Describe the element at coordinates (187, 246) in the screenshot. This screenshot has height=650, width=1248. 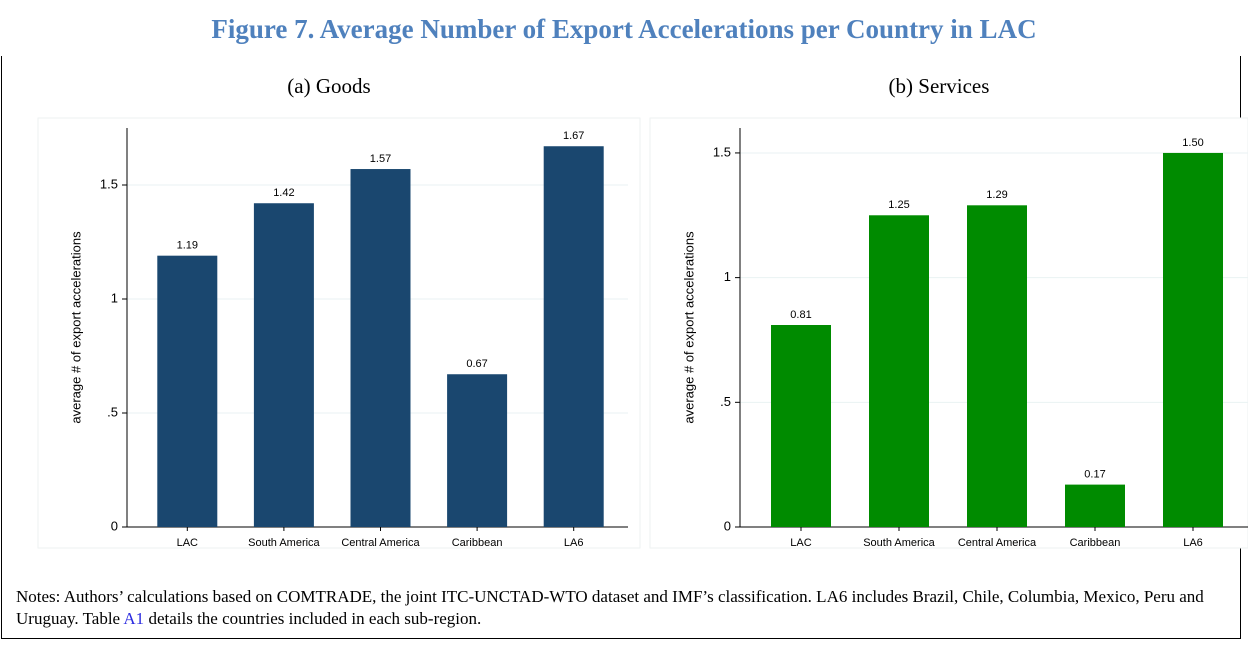
I see `value-label: 1.19` at that location.